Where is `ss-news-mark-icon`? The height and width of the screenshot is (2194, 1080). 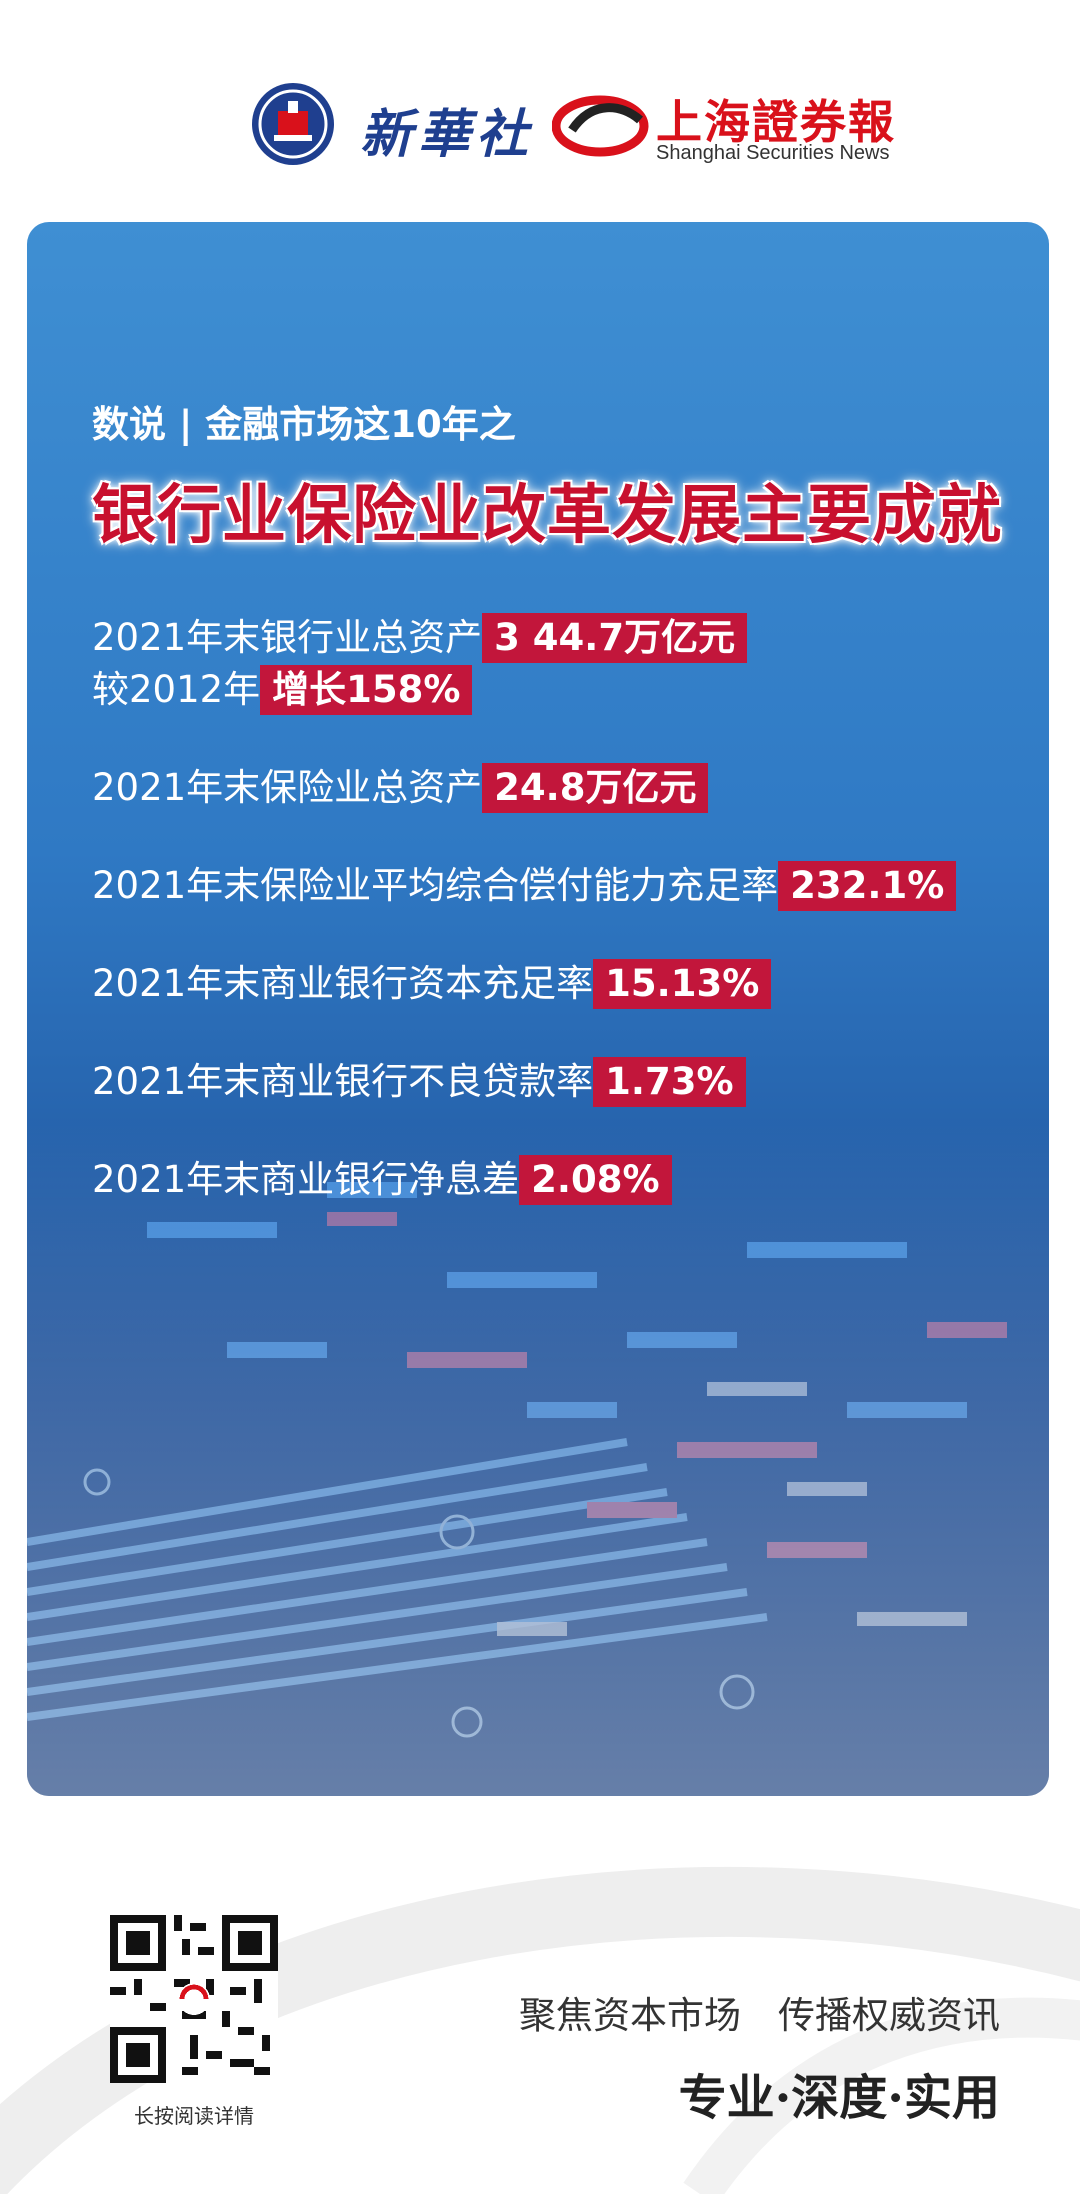 ss-news-mark-icon is located at coordinates (600, 126).